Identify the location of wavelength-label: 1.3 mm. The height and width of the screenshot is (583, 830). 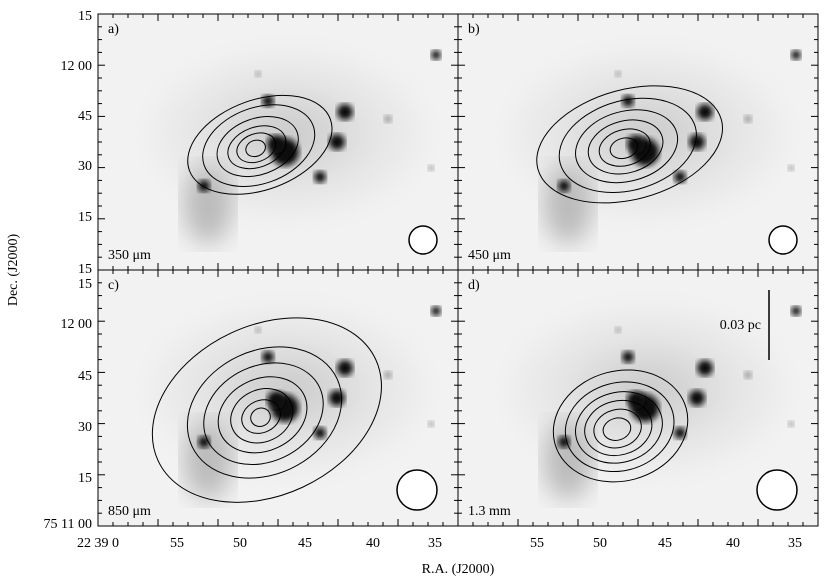
(489, 511).